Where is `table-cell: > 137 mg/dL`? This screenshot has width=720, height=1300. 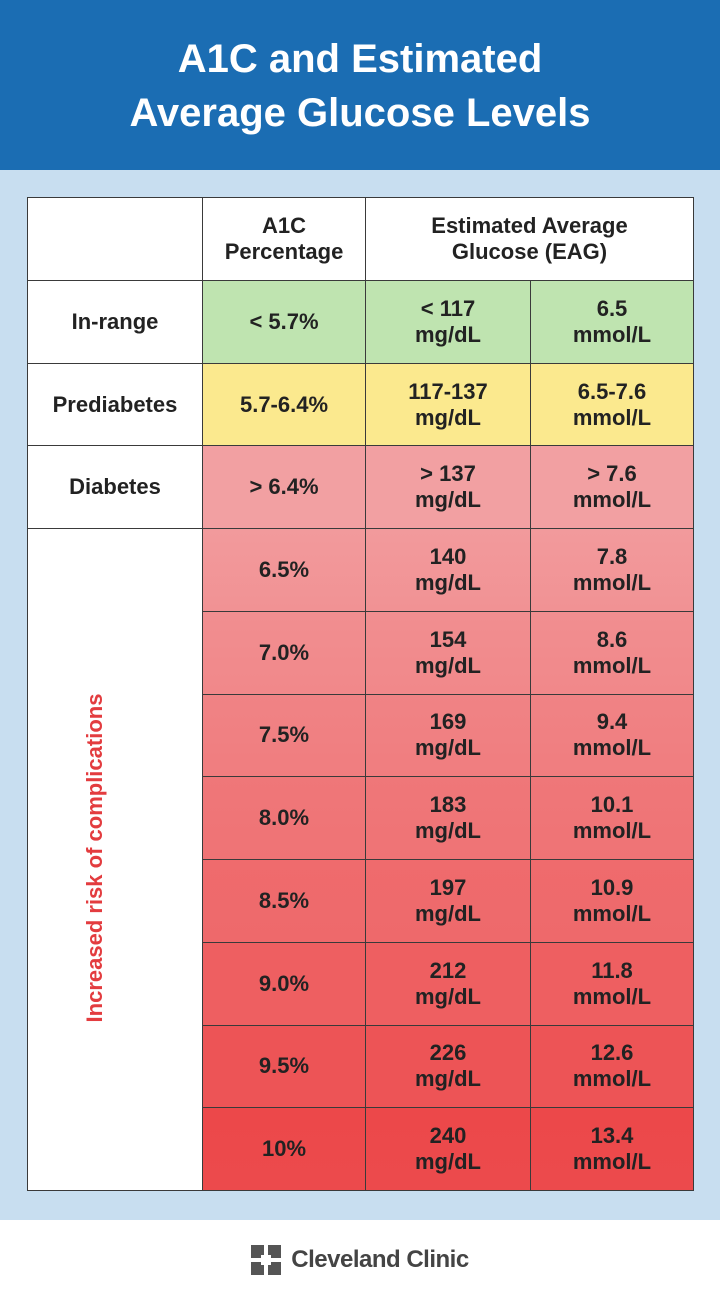
table-cell: > 137 mg/dL is located at coordinates (448, 487).